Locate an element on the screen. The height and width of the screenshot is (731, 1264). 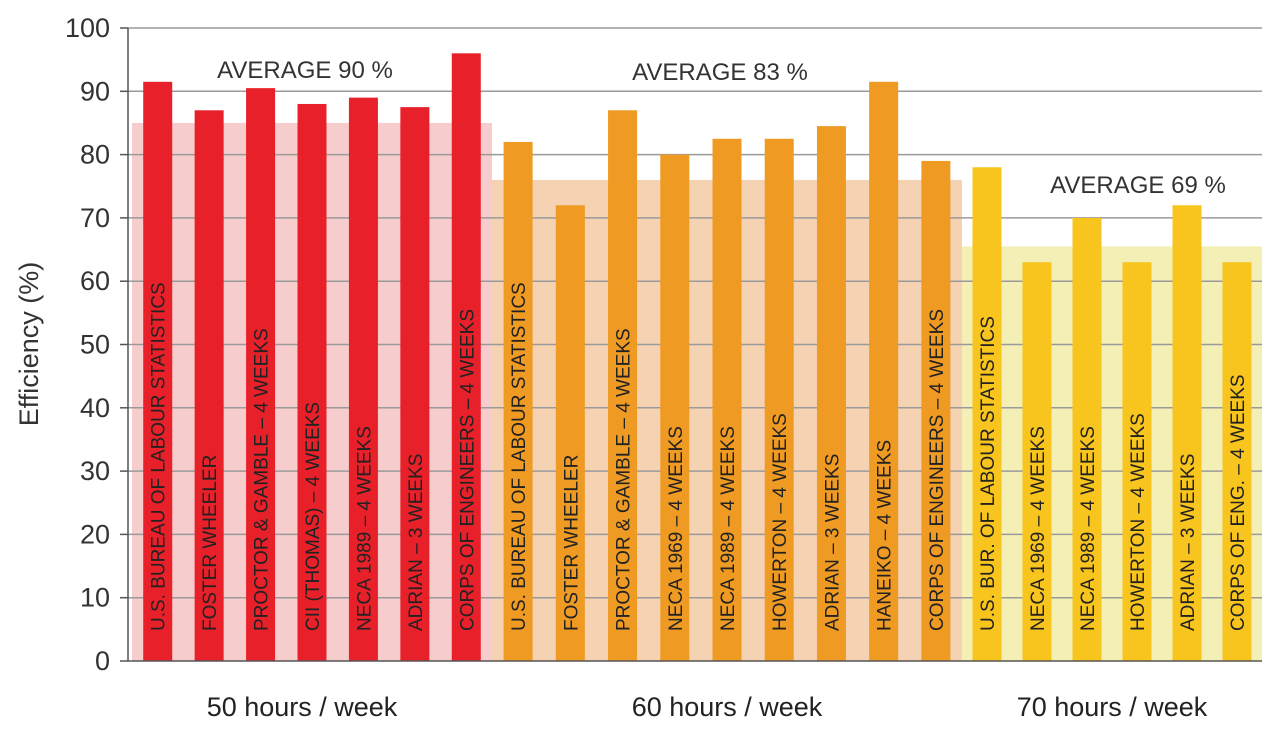
bar-label-g3-4: HOWERTON – 4 WEEKS is located at coordinates (1138, 522).